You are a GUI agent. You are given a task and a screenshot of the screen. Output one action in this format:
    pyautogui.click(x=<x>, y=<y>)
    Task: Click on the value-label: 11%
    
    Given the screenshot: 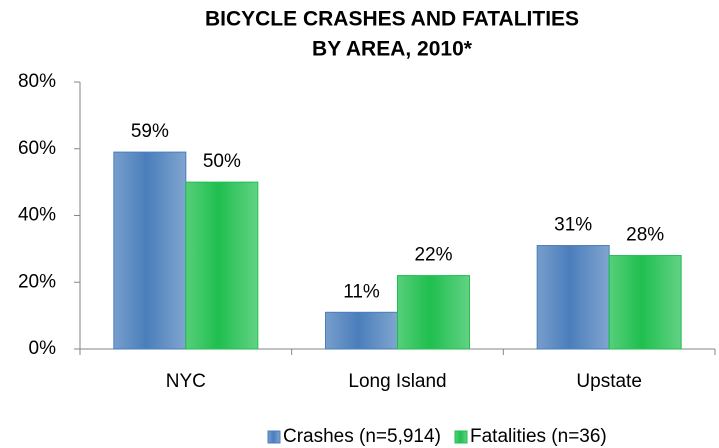 What is the action you would take?
    pyautogui.click(x=361, y=291)
    